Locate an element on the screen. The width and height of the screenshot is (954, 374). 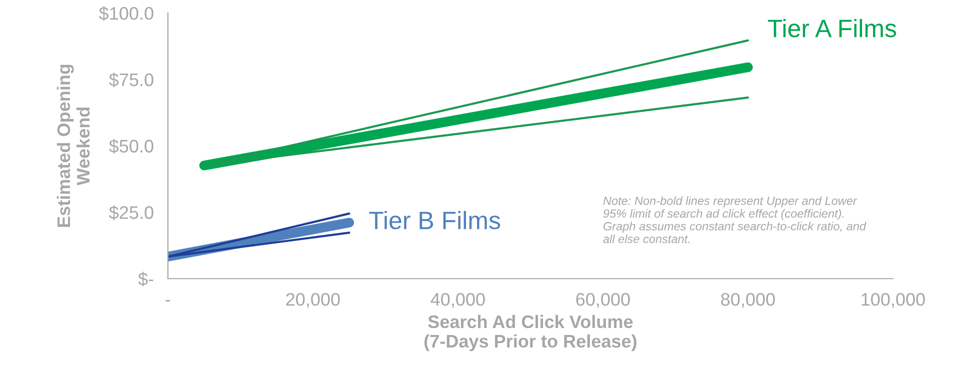
x-tick-label: 20,000 is located at coordinates (313, 300).